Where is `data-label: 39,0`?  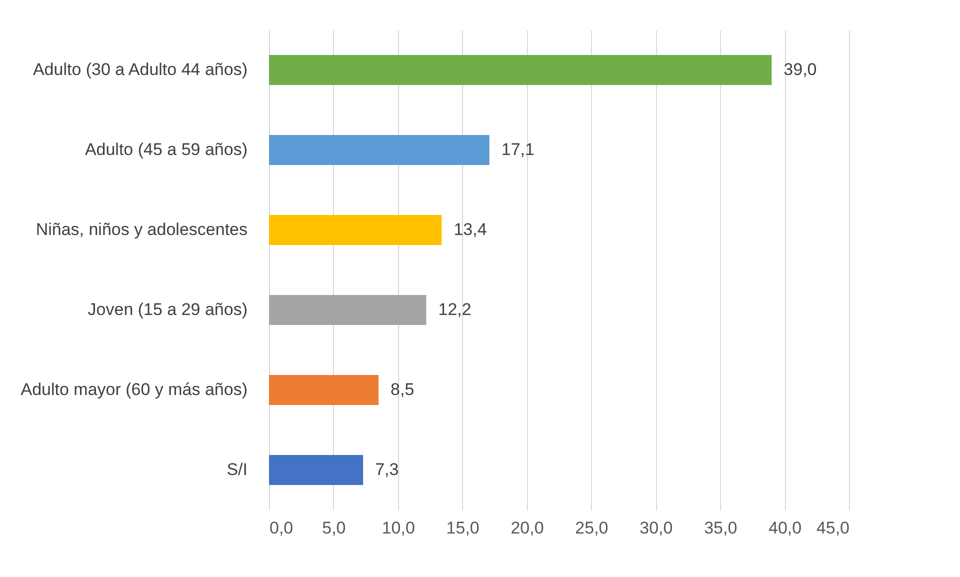 data-label: 39,0 is located at coordinates (800, 69).